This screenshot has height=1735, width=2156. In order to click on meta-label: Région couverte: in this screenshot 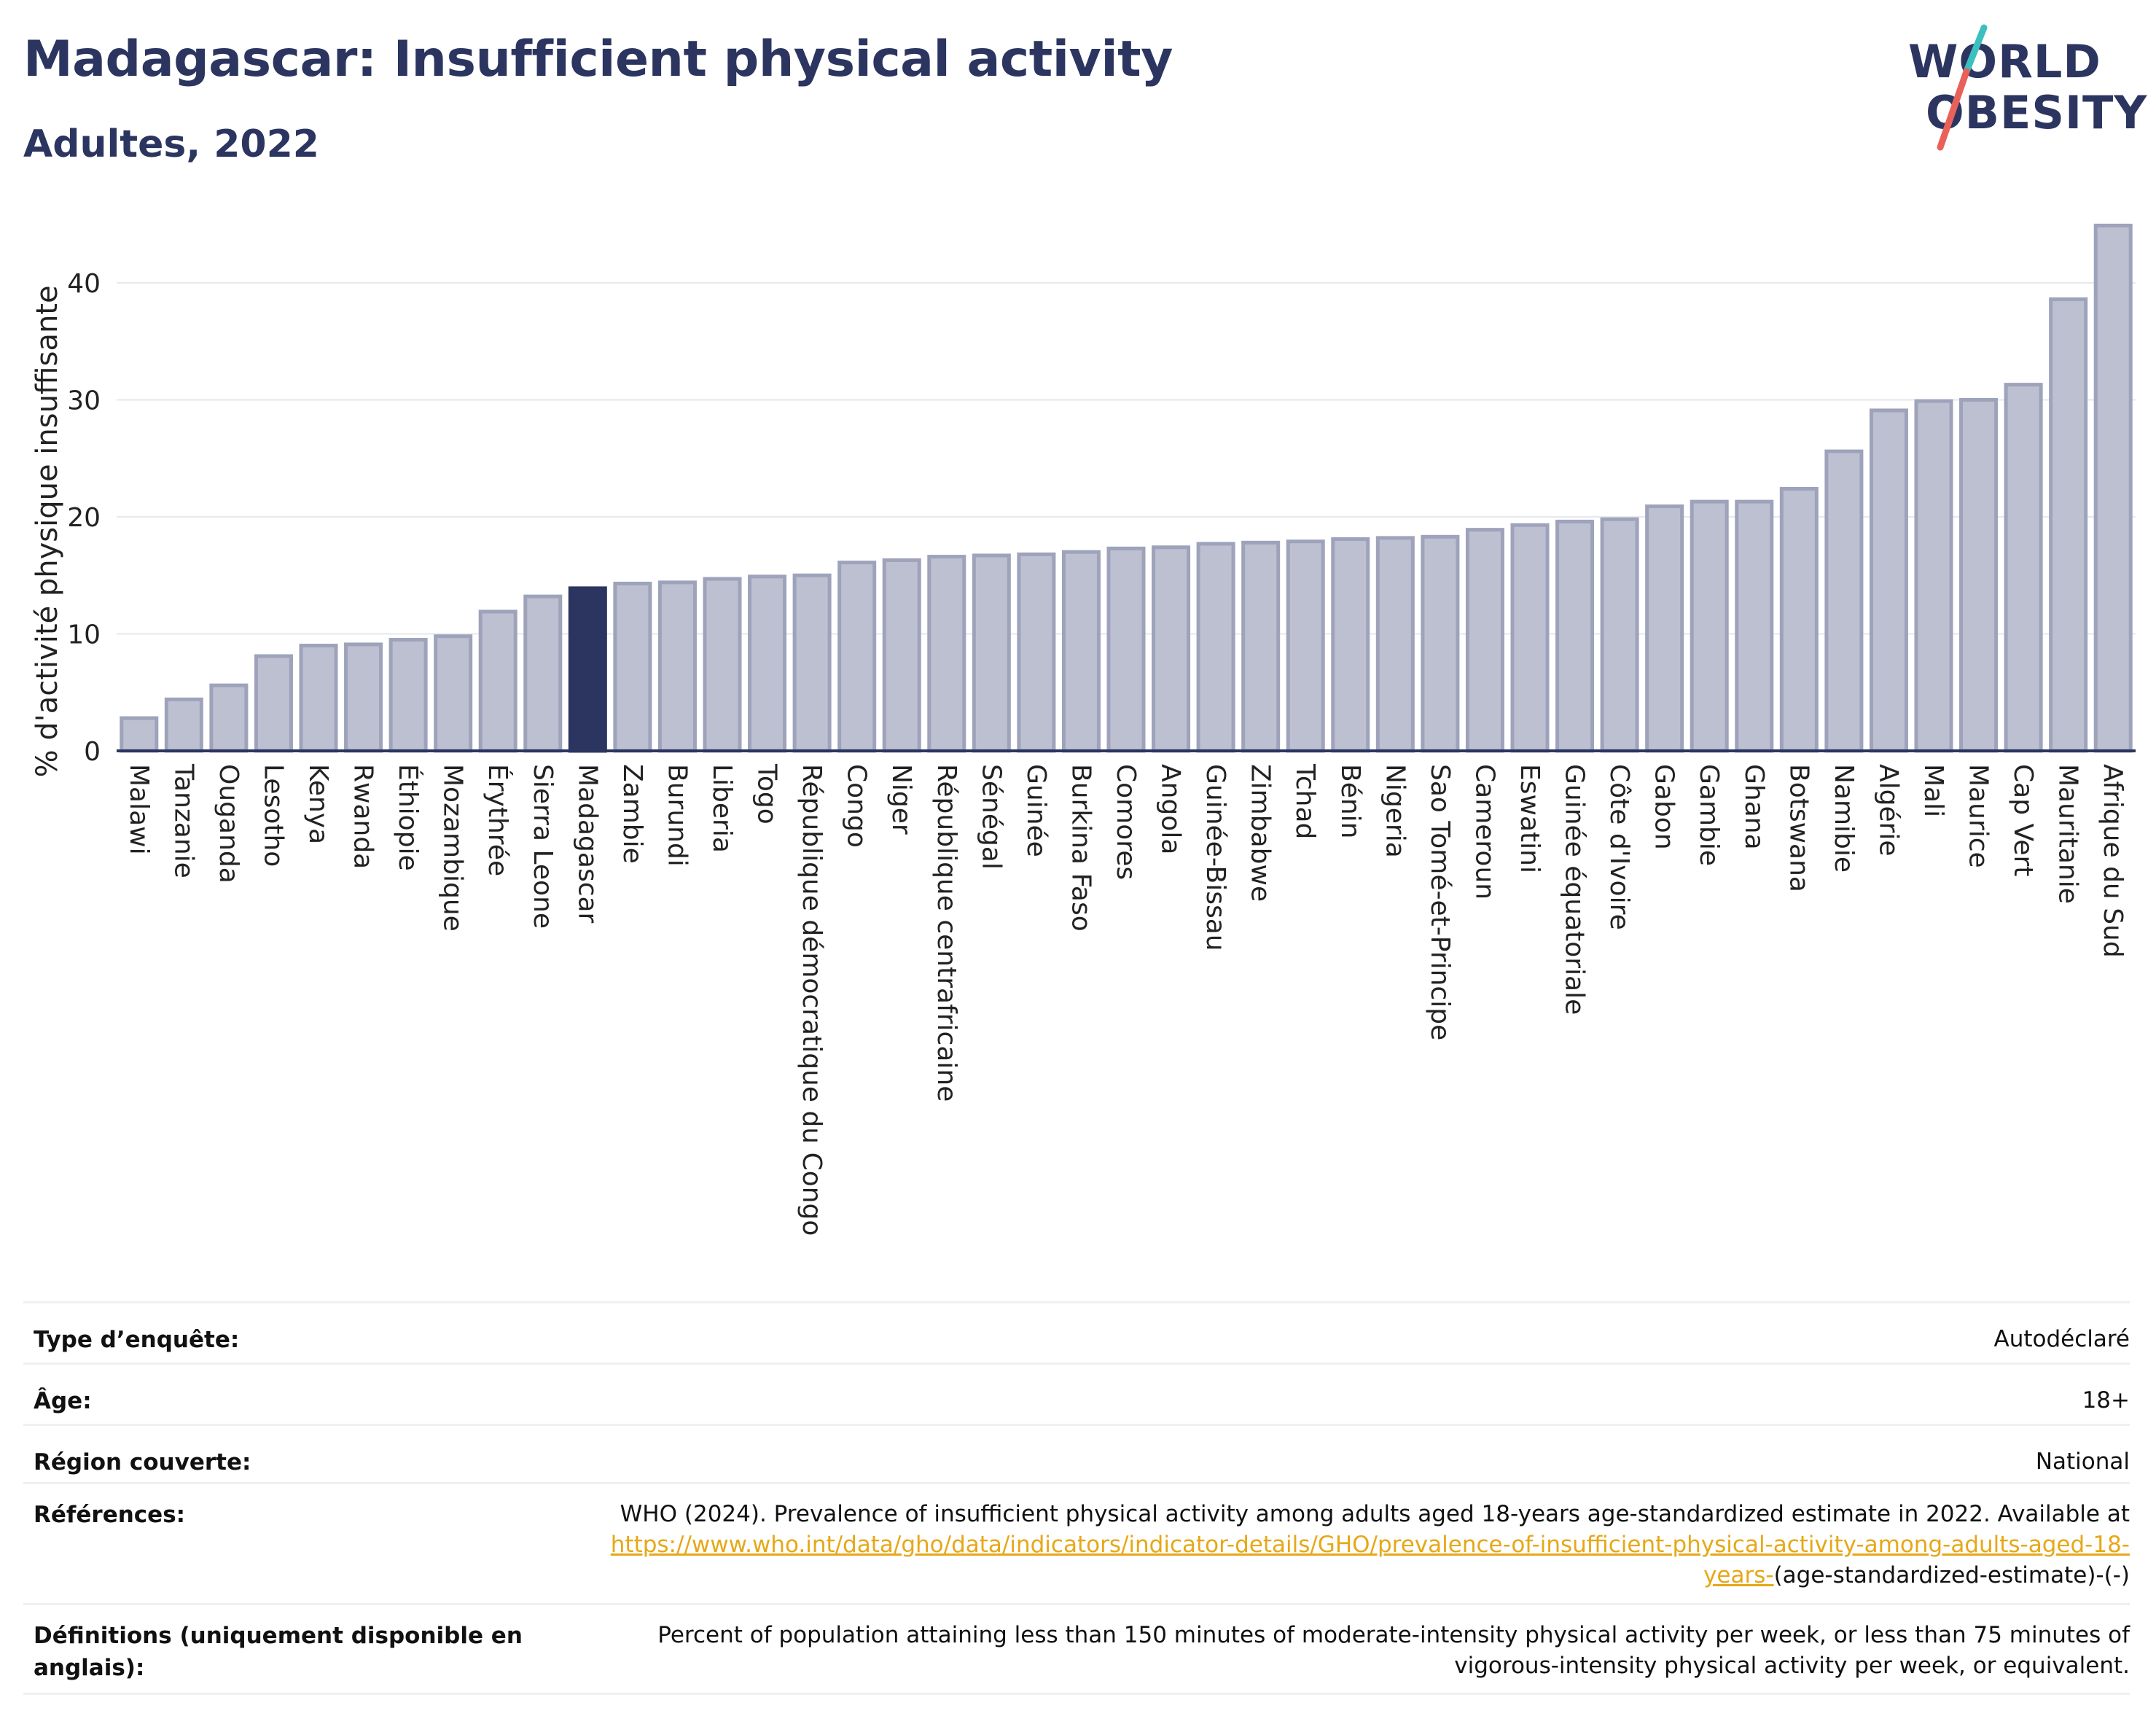, I will do `click(142, 1462)`.